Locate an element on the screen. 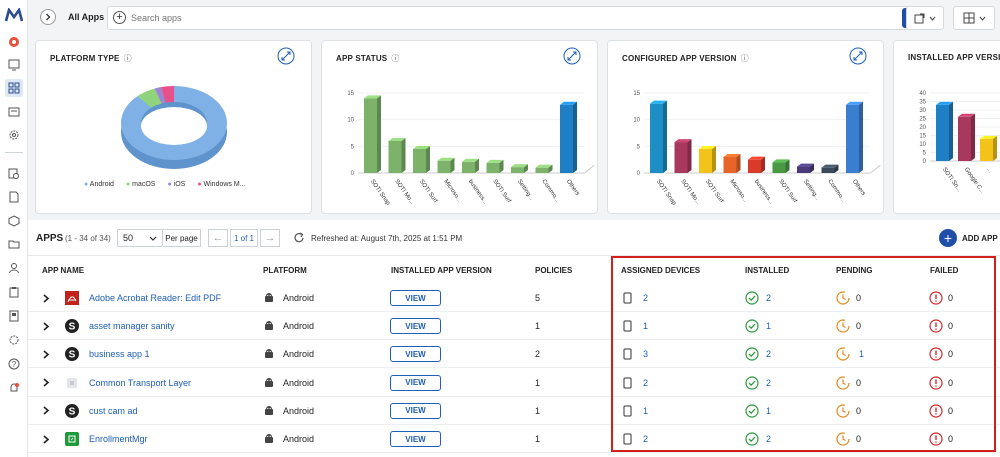 The image size is (1000, 457). export-dropdown-button is located at coordinates (925, 18).